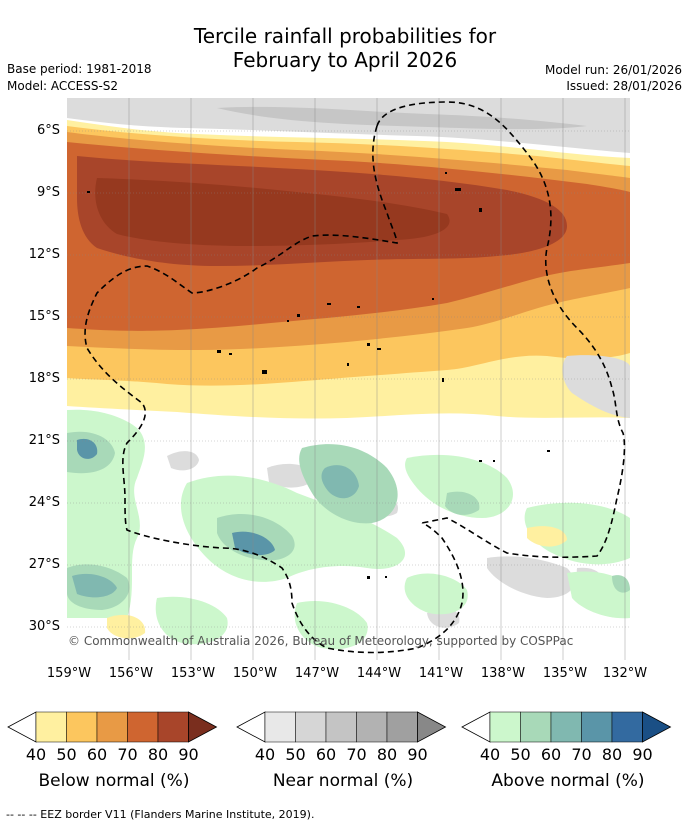 This screenshot has height=827, width=690. I want to click on near-tick-40: 40, so click(265, 754).